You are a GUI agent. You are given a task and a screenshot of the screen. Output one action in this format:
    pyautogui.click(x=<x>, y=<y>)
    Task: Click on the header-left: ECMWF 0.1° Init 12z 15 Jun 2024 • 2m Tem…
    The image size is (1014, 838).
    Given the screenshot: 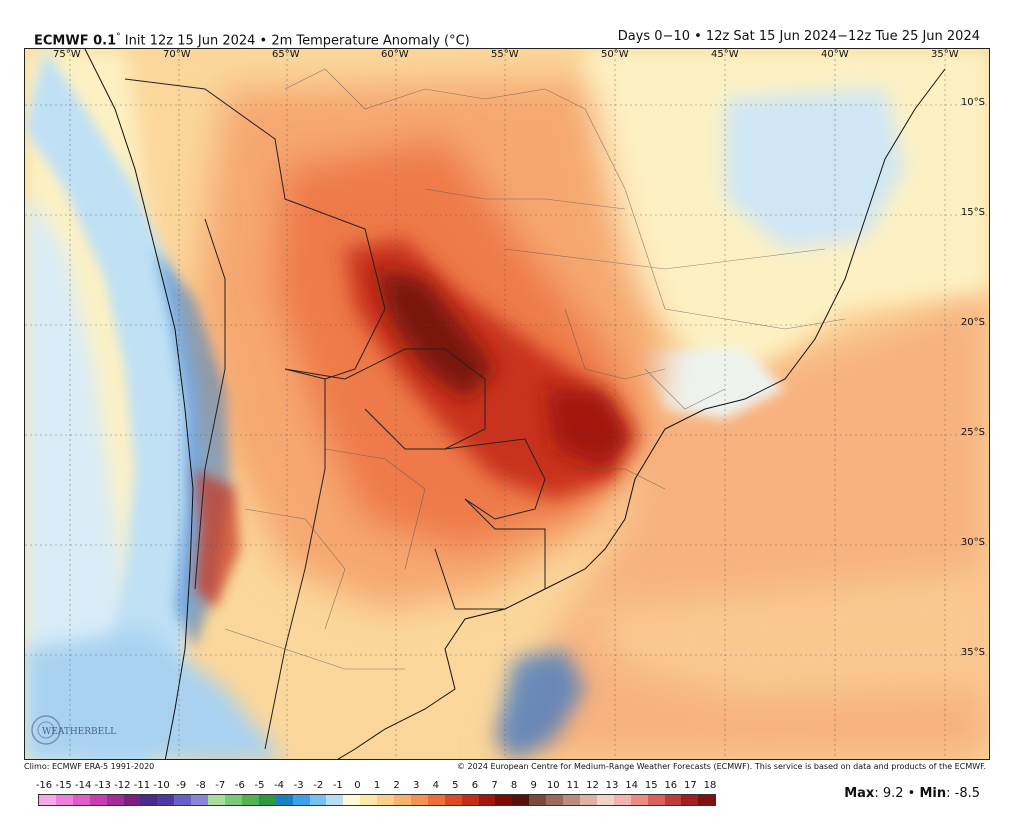 What is the action you would take?
    pyautogui.click(x=252, y=39)
    